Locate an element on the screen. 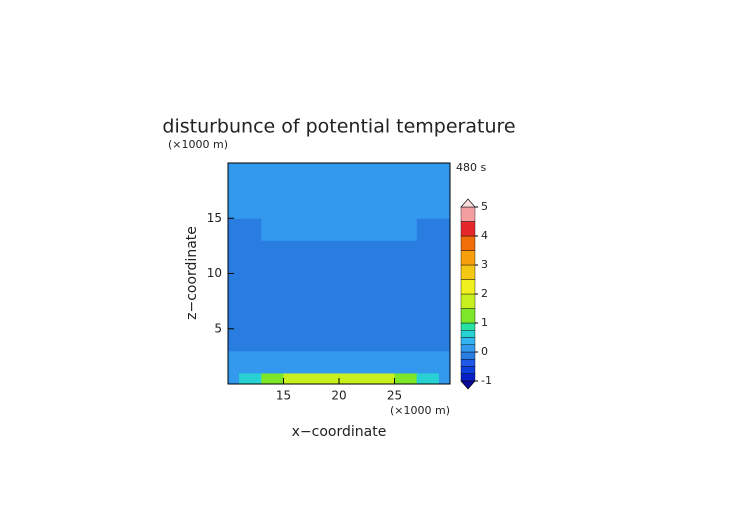 The width and height of the screenshot is (752, 532). time-label: 480 s is located at coordinates (471, 167).